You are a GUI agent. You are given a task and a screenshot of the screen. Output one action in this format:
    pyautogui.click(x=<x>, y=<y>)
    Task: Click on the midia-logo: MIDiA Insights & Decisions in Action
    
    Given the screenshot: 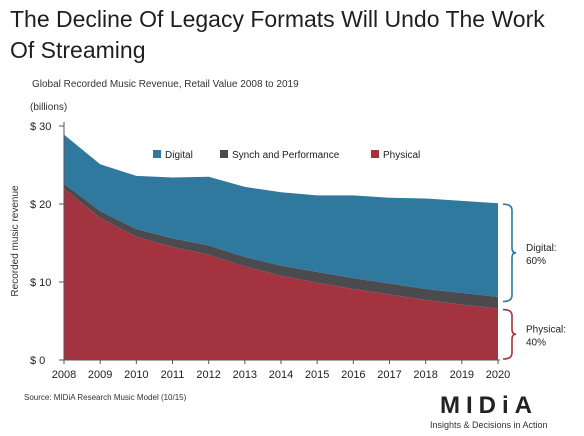 What is the action you would take?
    pyautogui.click(x=505, y=411)
    